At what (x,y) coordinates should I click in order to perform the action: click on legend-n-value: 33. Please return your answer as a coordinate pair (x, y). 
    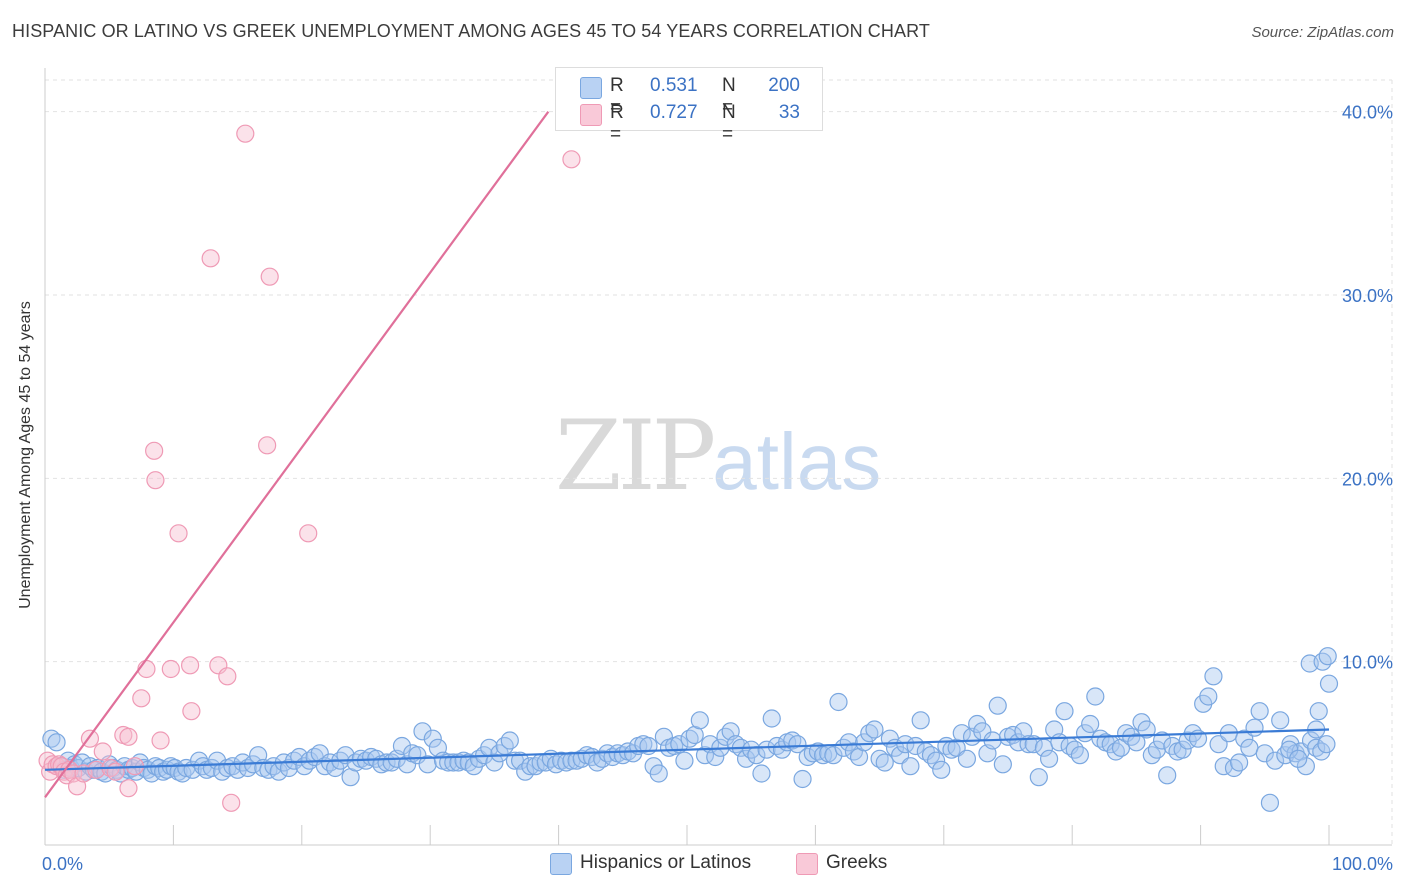
    Looking at the image, I should click on (789, 112).